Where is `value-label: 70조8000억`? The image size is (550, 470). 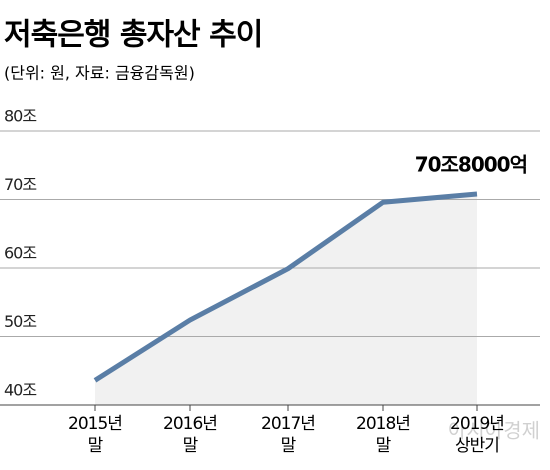 value-label: 70조8000억 is located at coordinates (471, 165).